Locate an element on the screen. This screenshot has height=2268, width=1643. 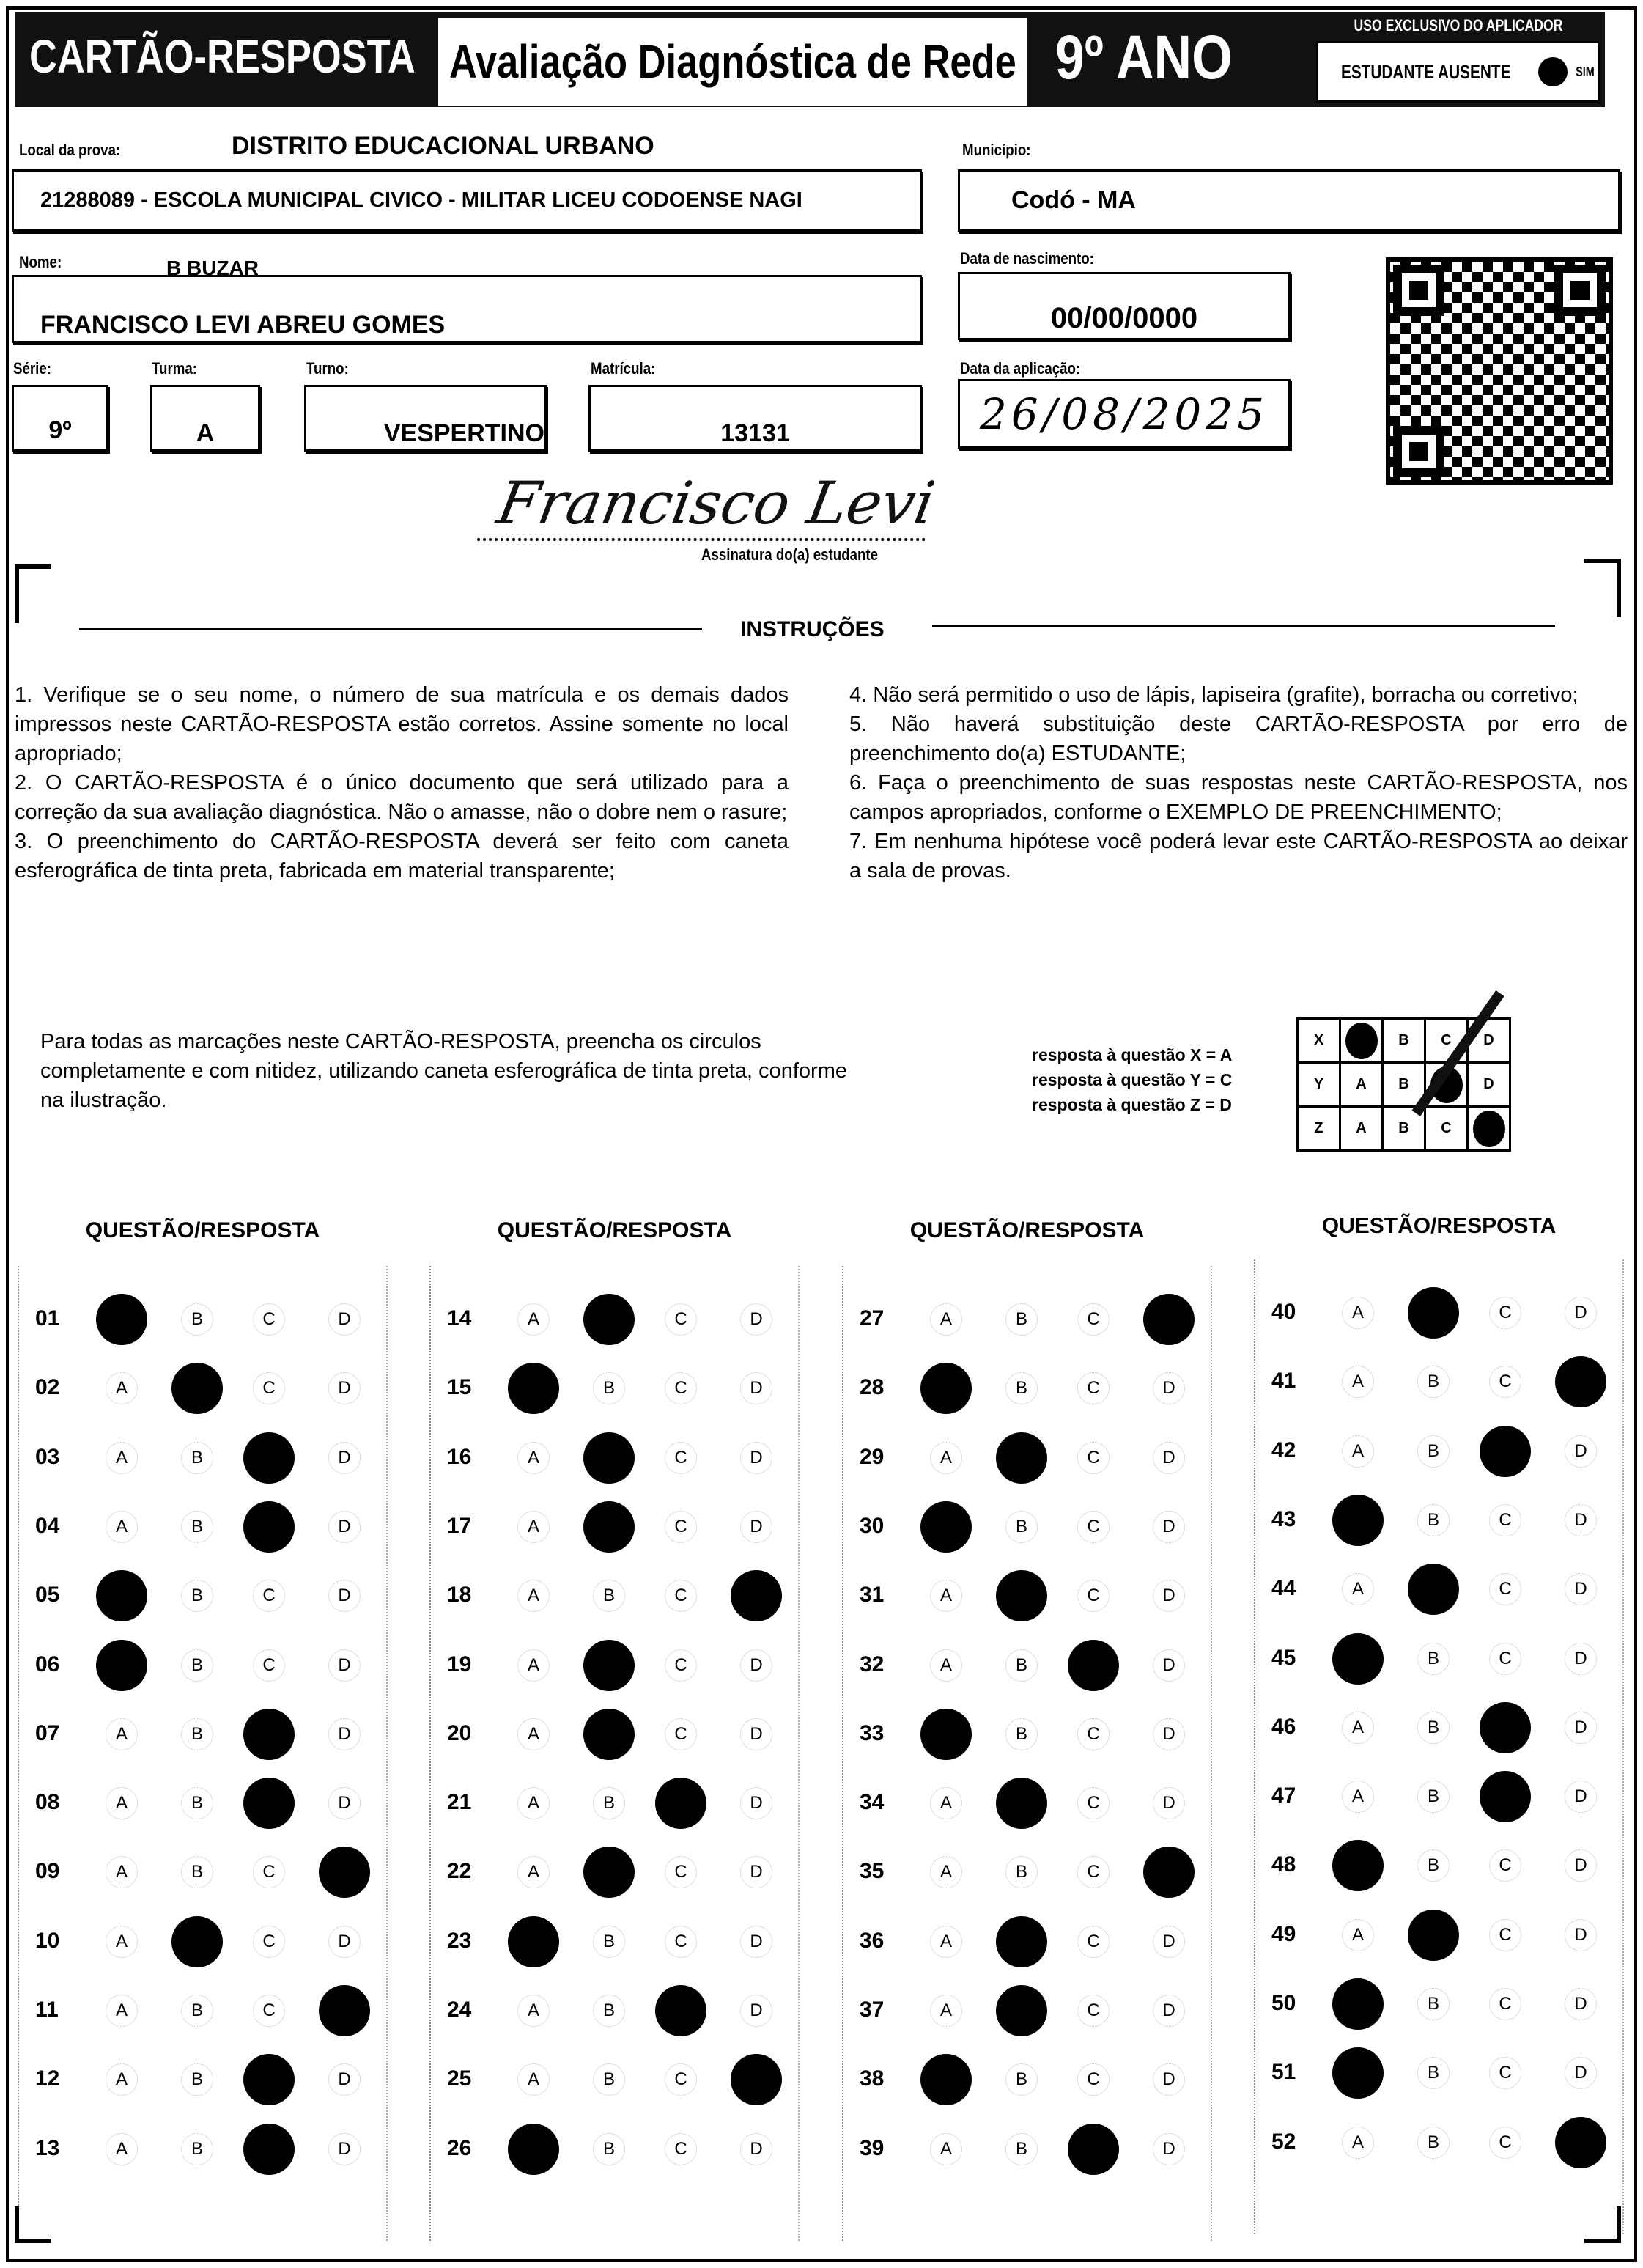
absent-student-field: ESTUDANTE AUSENTE SIM is located at coordinates (1458, 72).